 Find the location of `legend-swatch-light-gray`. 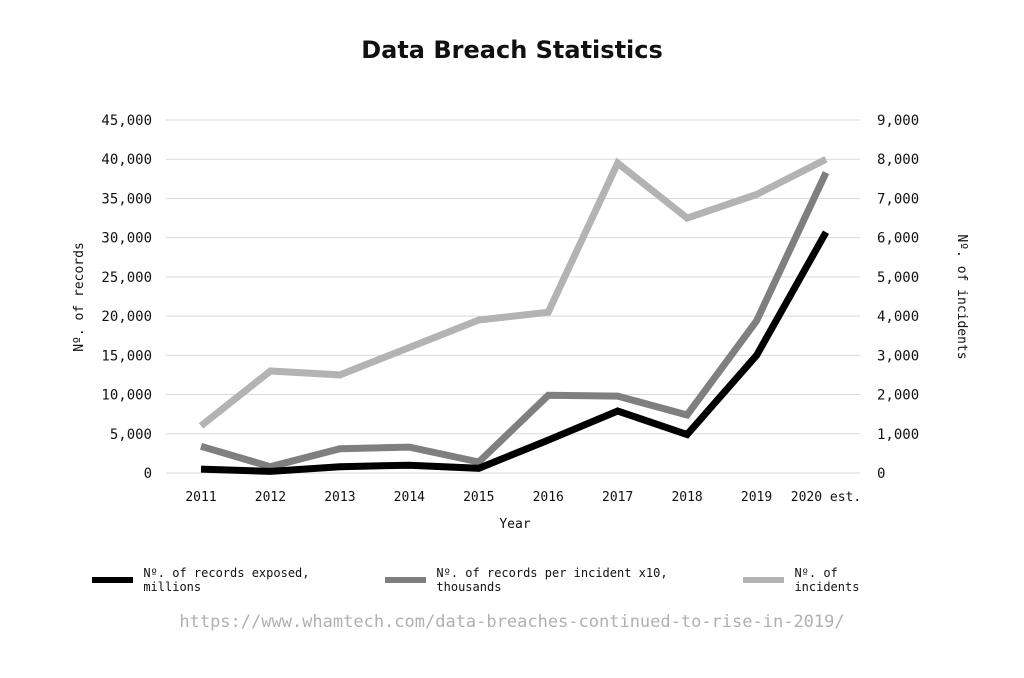

legend-swatch-light-gray is located at coordinates (764, 580).